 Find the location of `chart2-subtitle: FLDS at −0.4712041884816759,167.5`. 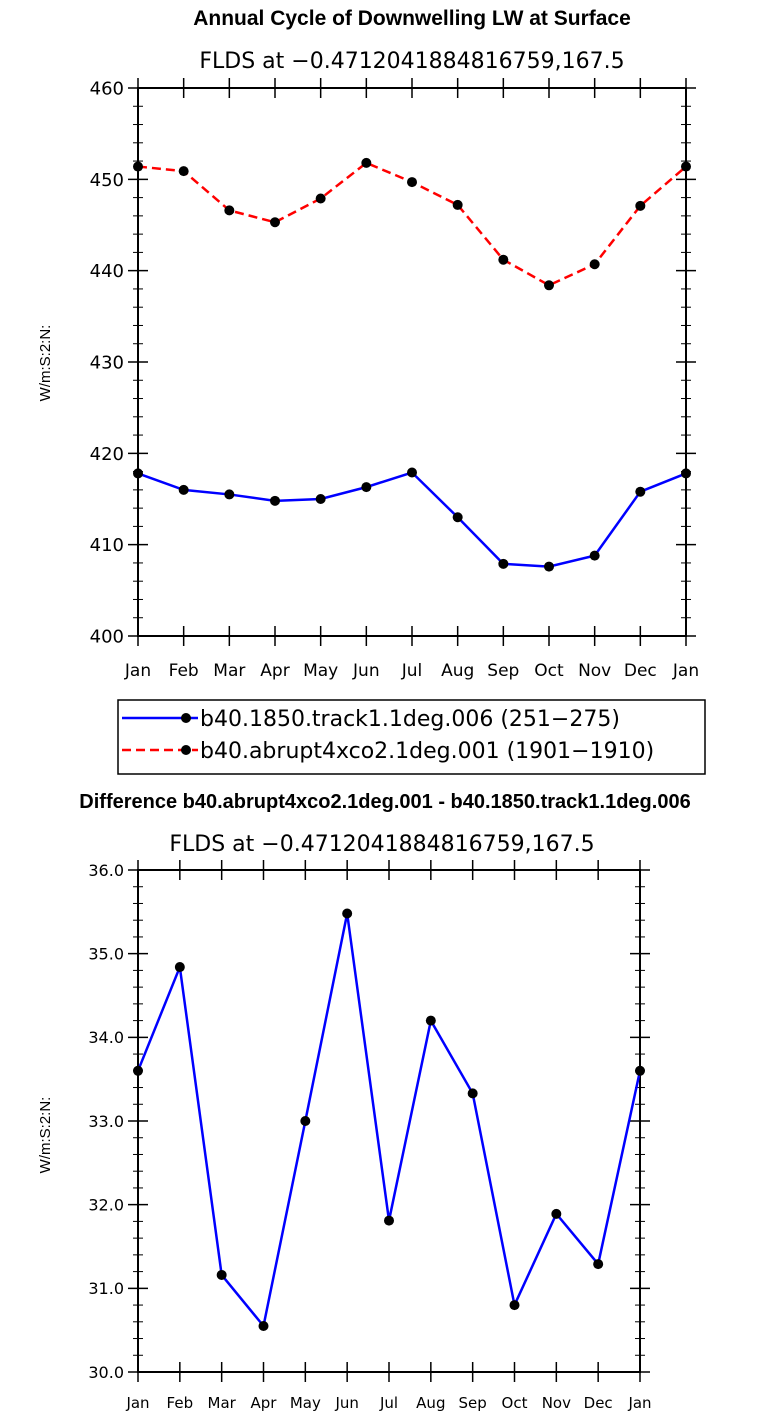

chart2-subtitle: FLDS at −0.4712041884816759,167.5 is located at coordinates (381, 844).